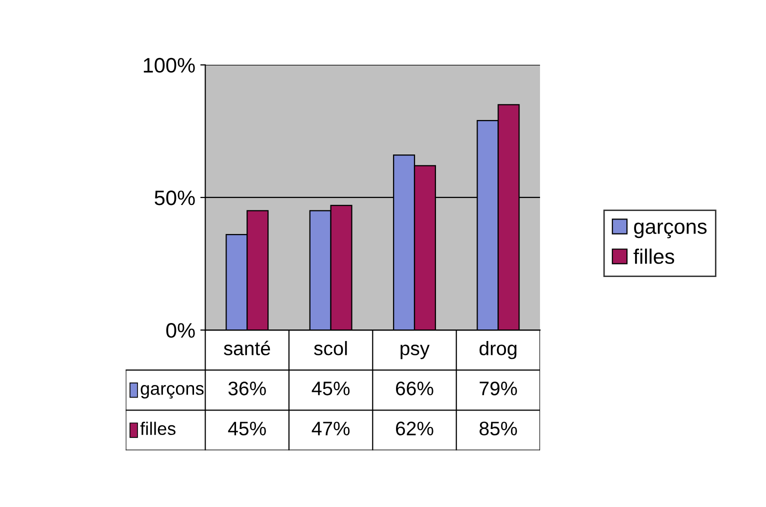 The height and width of the screenshot is (507, 766). Describe the element at coordinates (331, 429) in the screenshot. I see `data-label: 47%` at that location.